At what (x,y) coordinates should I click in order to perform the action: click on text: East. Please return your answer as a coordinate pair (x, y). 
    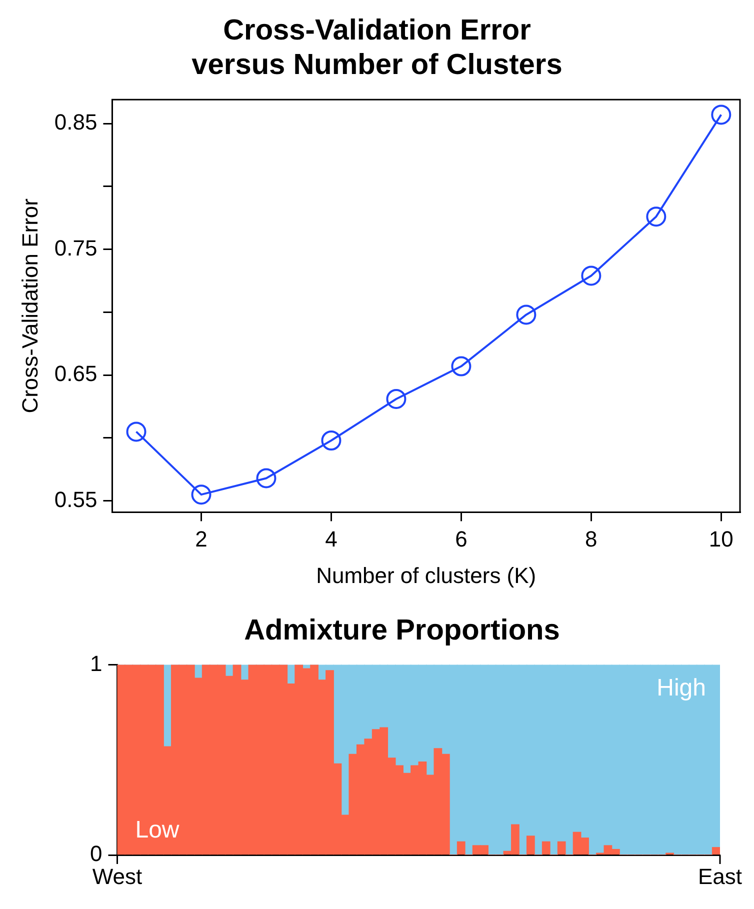
    Looking at the image, I should click on (720, 877).